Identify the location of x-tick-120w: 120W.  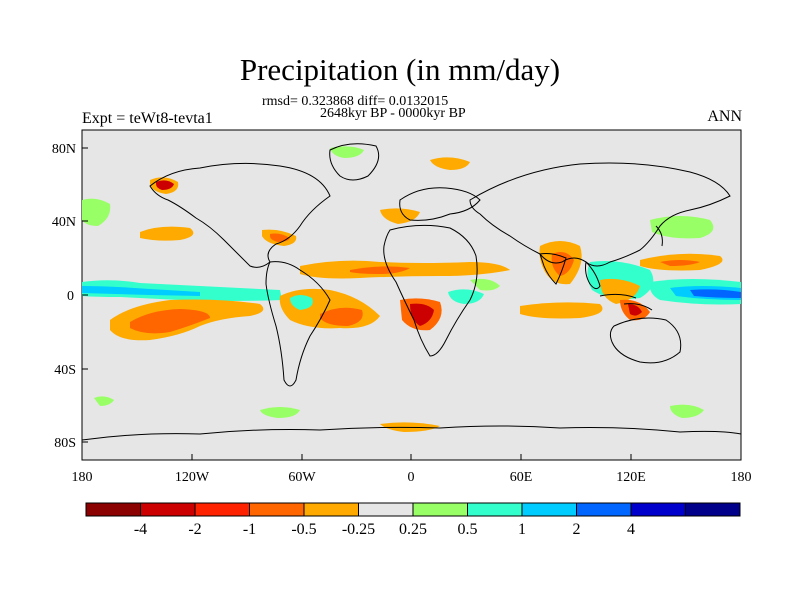
(192, 477).